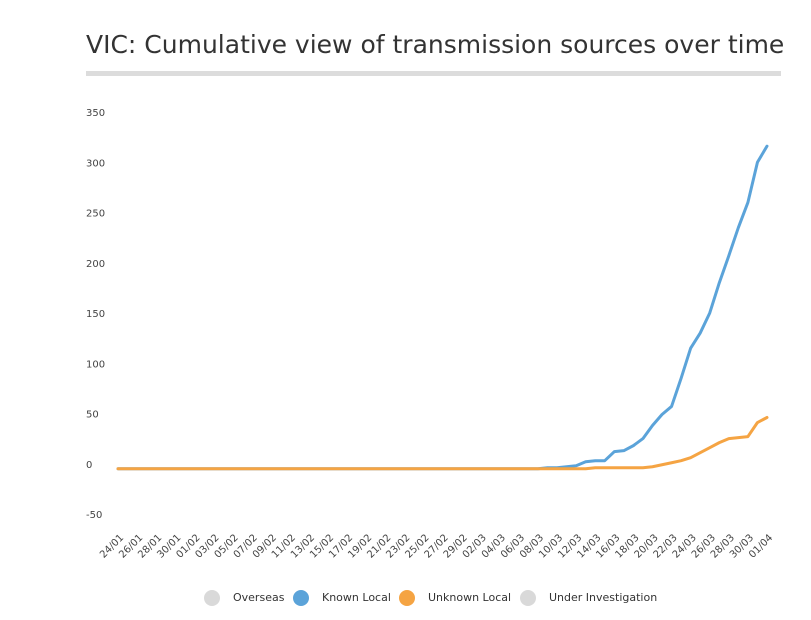 The width and height of the screenshot is (811, 620). I want to click on y-tick-label: 50, so click(92, 415).